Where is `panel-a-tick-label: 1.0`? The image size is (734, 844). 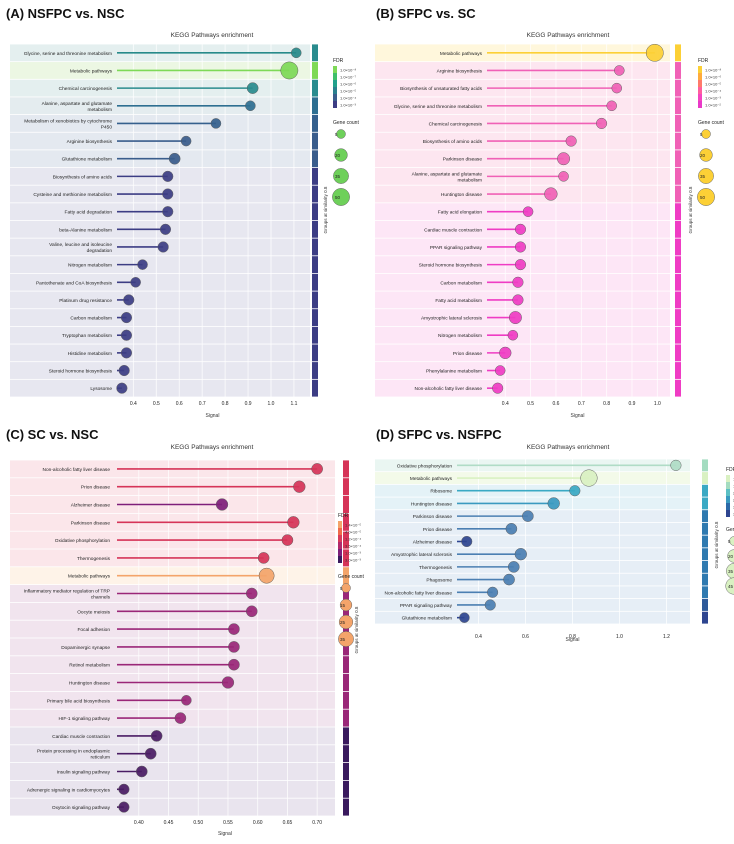
panel-a-tick-label: 1.0 is located at coordinates (271, 404).